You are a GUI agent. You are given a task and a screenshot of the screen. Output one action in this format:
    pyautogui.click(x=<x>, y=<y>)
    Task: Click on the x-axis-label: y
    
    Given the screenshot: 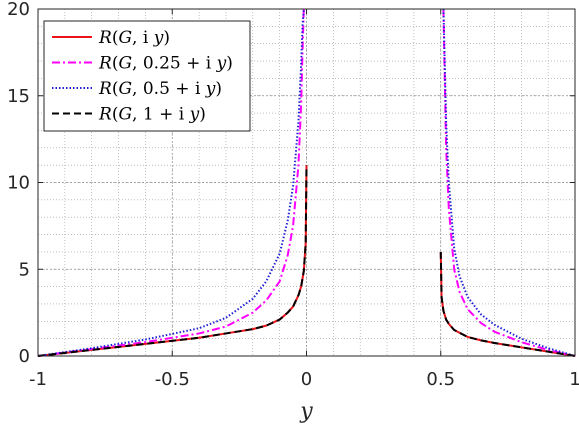 What is the action you would take?
    pyautogui.click(x=306, y=411)
    